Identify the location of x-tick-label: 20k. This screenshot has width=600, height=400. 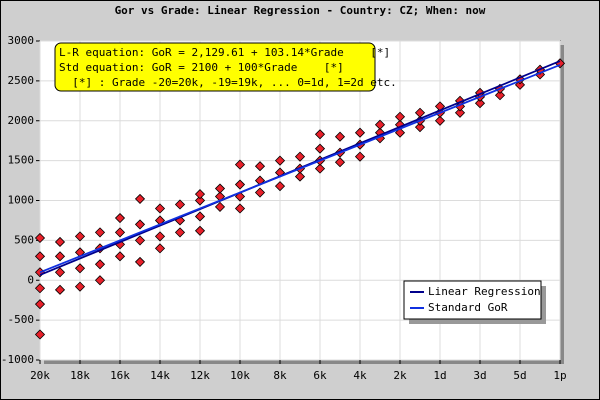
(40, 375).